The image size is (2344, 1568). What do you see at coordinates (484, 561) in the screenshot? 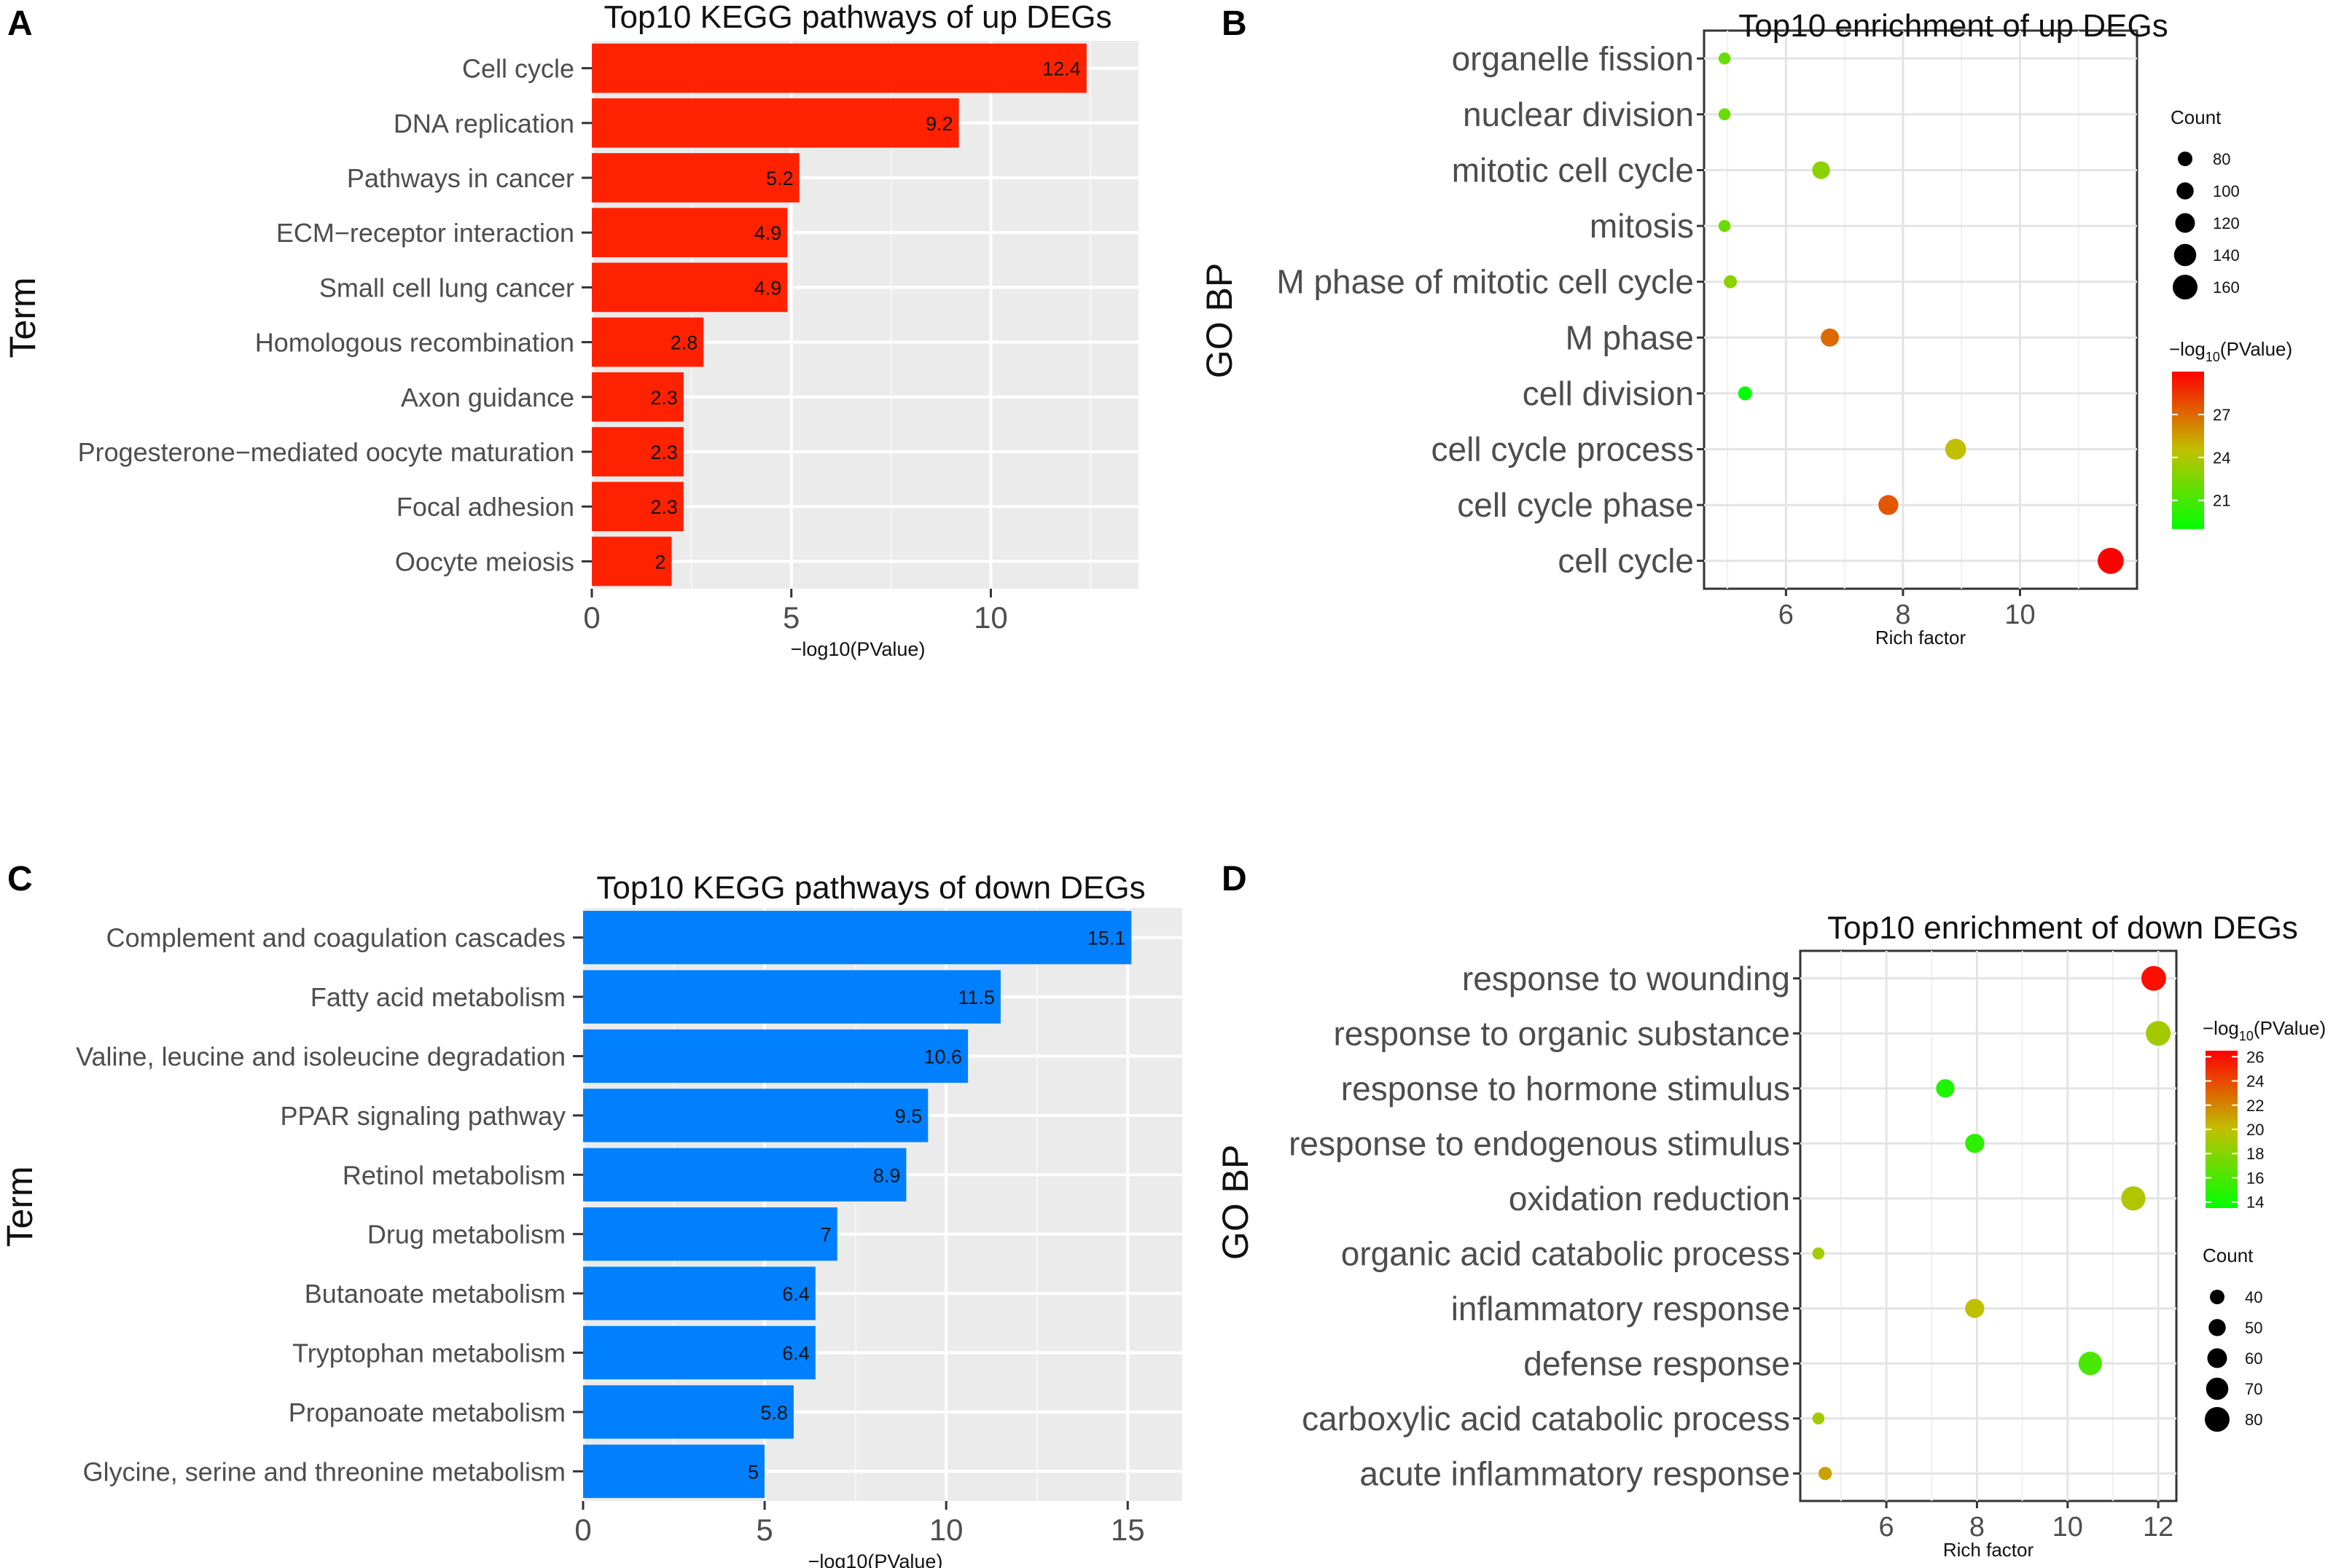
I see `category-label: Oocyte meiosis` at bounding box center [484, 561].